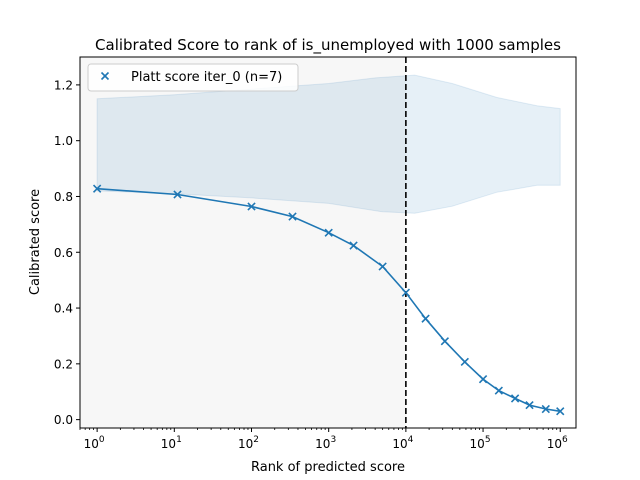 The image size is (640, 480). I want to click on legend-box, so click(193, 77).